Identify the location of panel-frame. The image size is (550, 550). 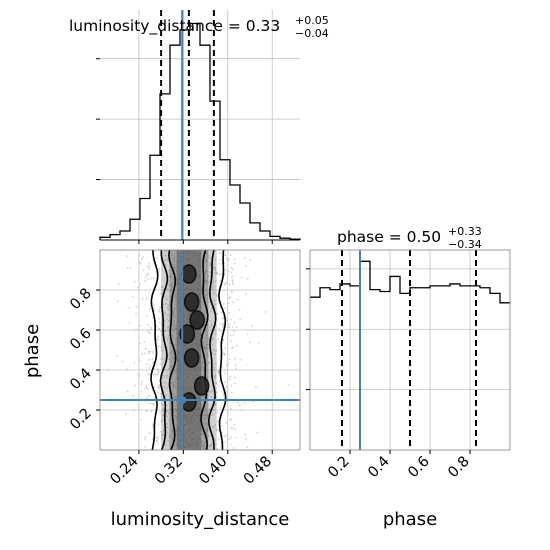
(410, 350).